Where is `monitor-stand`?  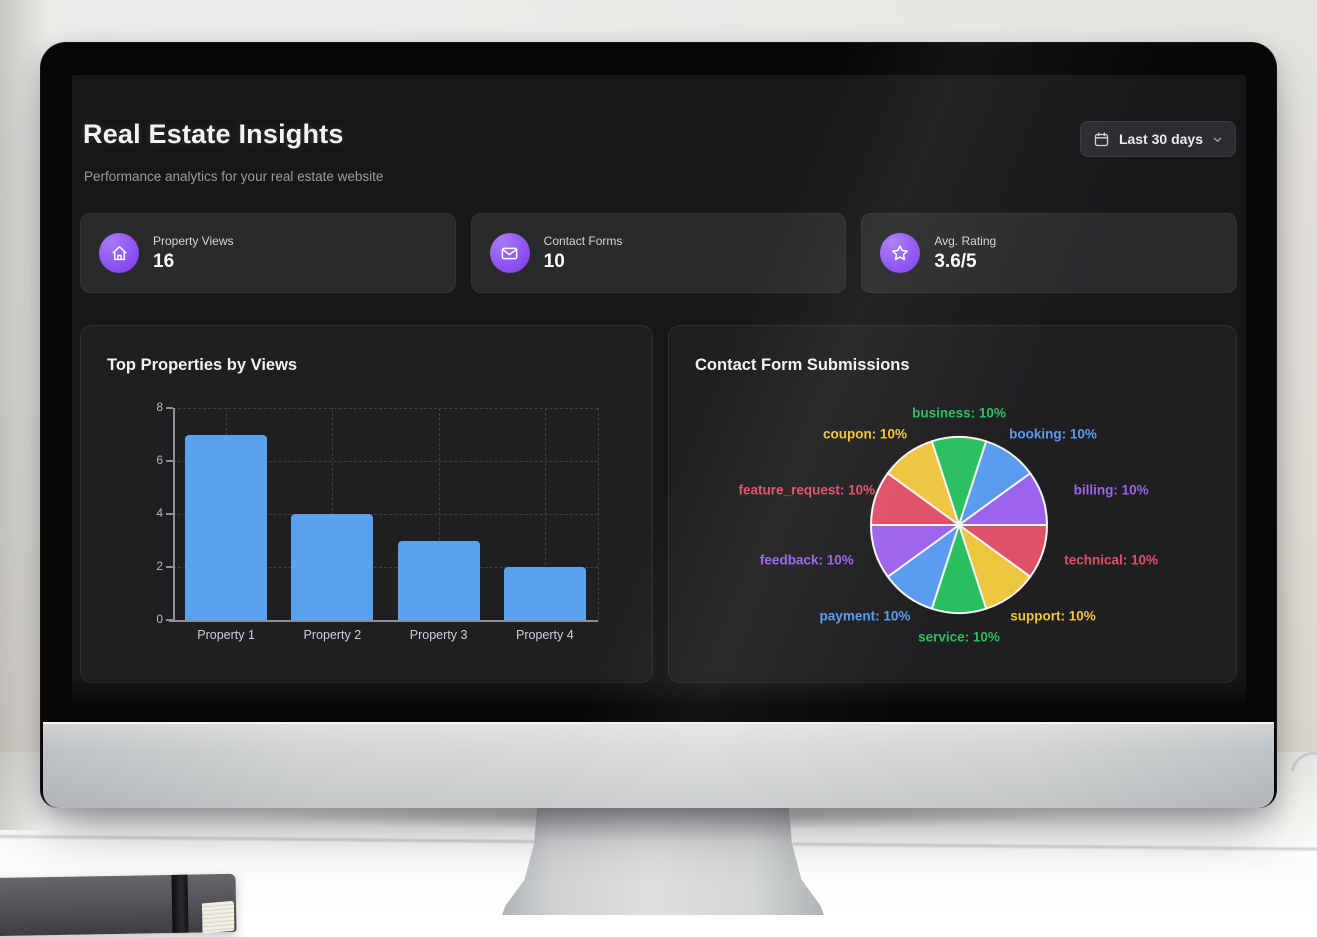
monitor-stand is located at coordinates (663, 859).